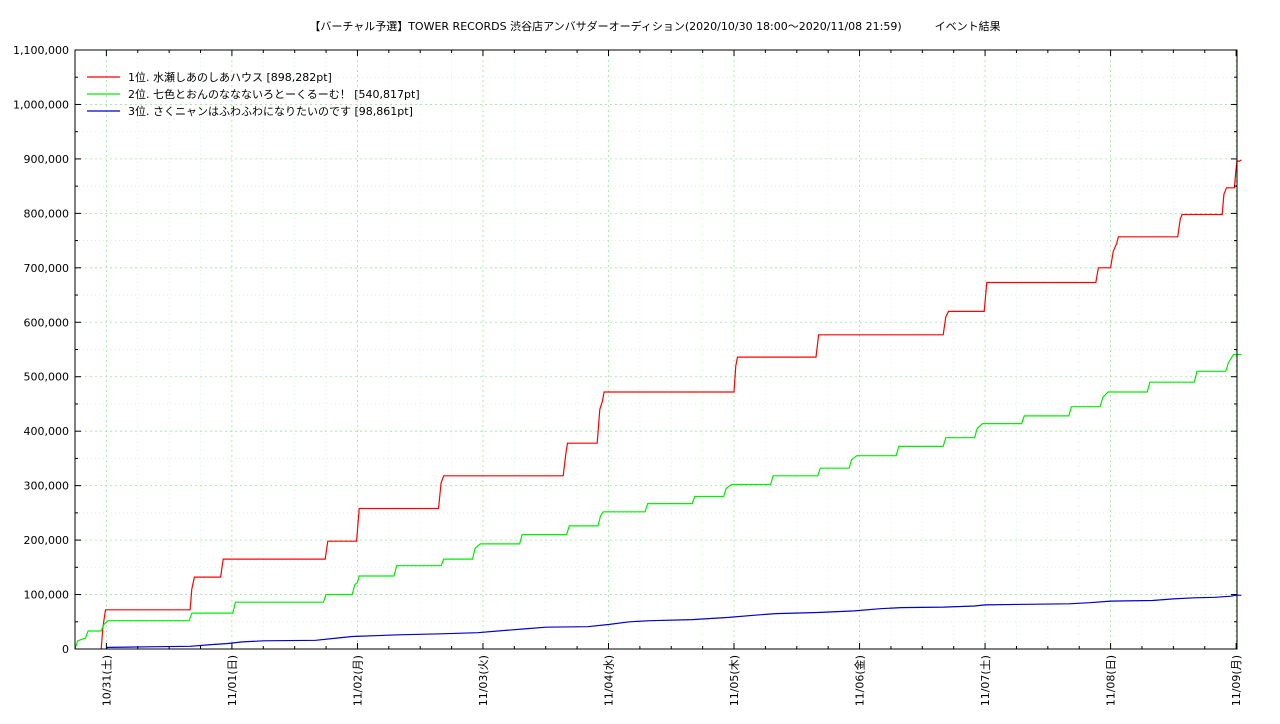 This screenshot has width=1280, height=724. I want to click on y-tick-label: 700,000, so click(47, 268).